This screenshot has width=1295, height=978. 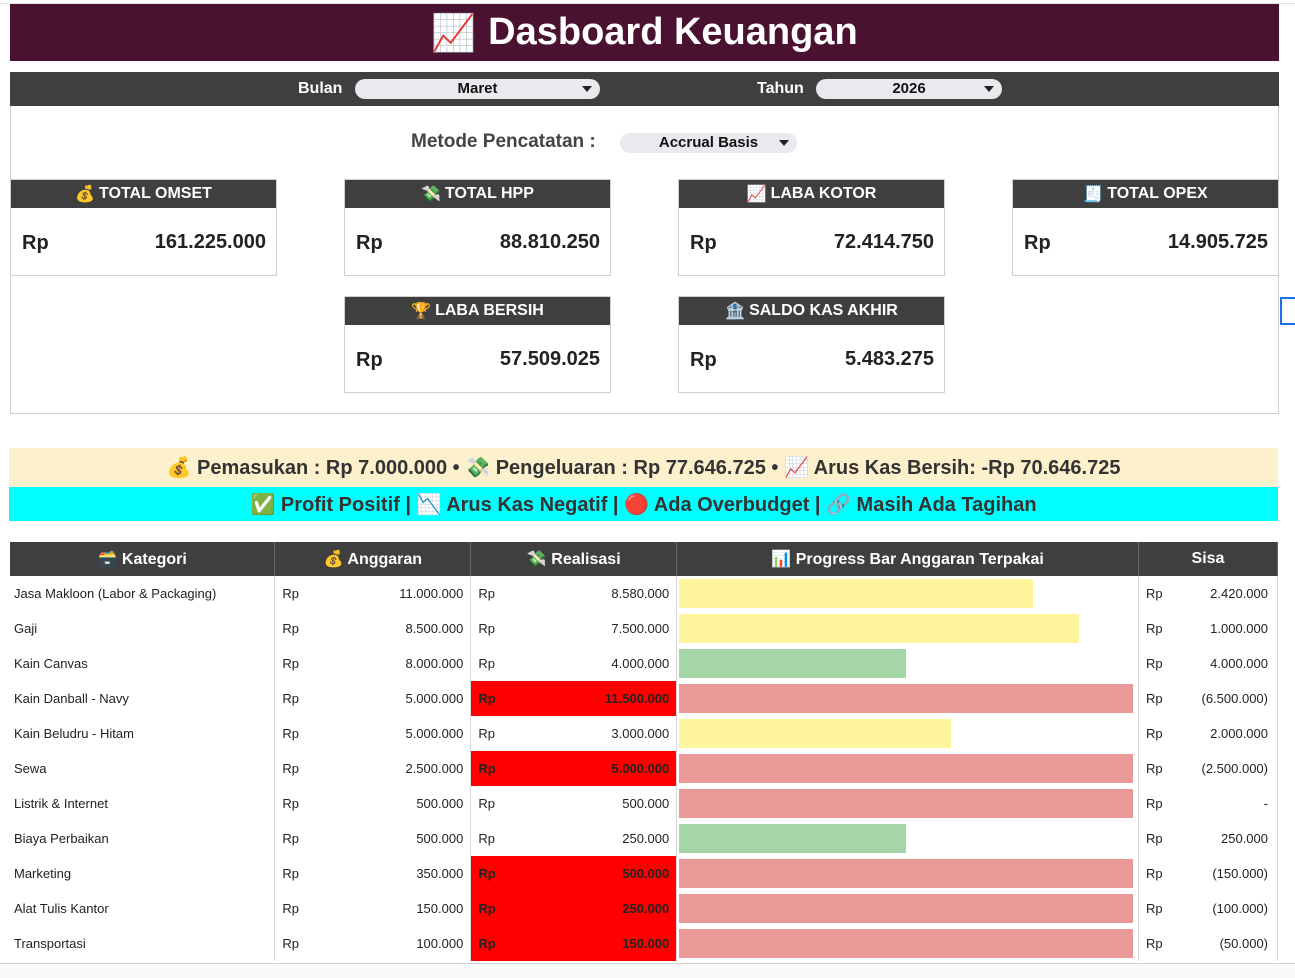 I want to click on cell-kategori: Transportasi, so click(x=143, y=943).